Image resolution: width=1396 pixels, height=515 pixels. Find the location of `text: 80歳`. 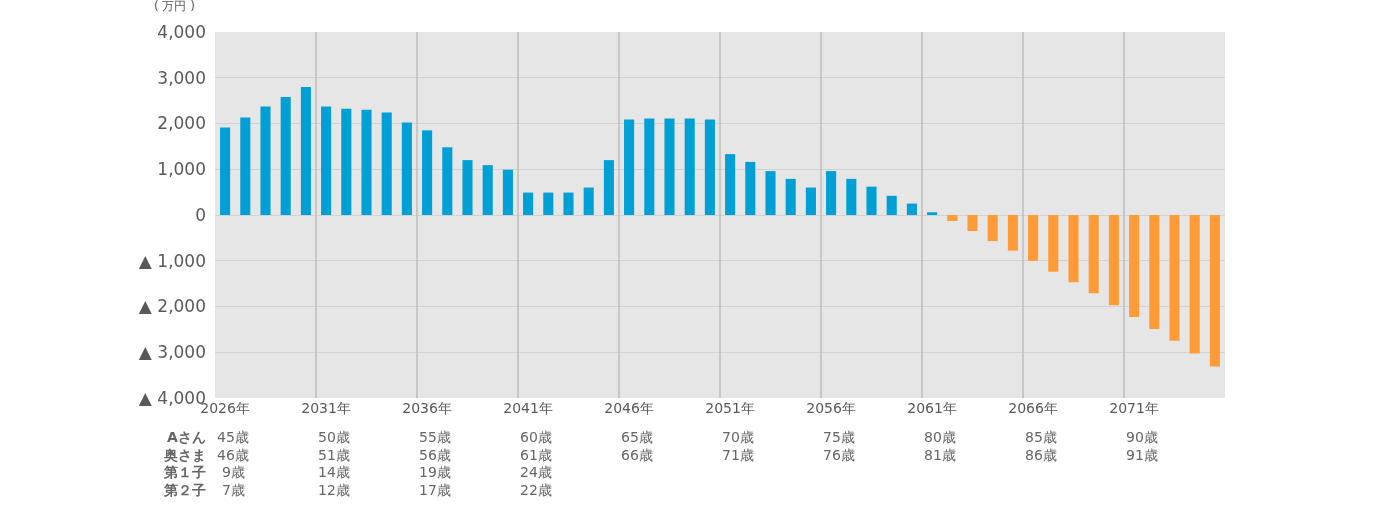

text: 80歳 is located at coordinates (940, 437).